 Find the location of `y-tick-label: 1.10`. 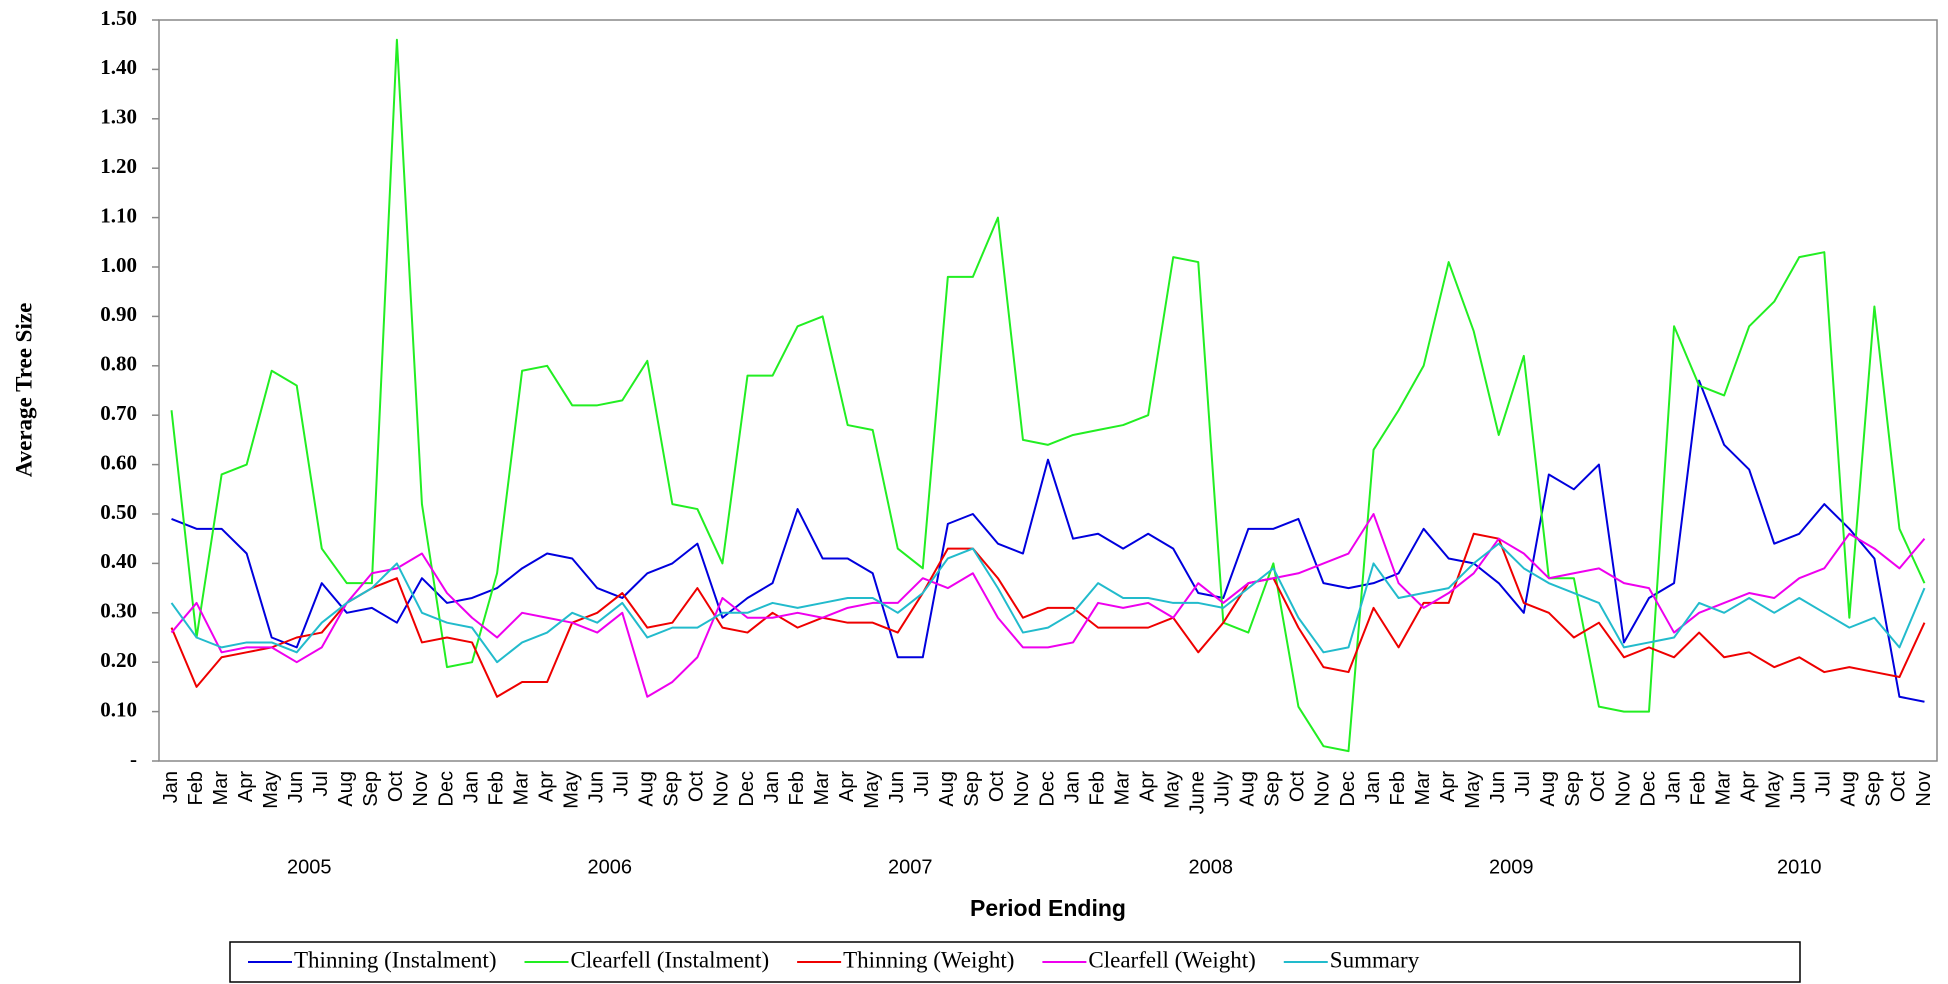

y-tick-label: 1.10 is located at coordinates (118, 215).